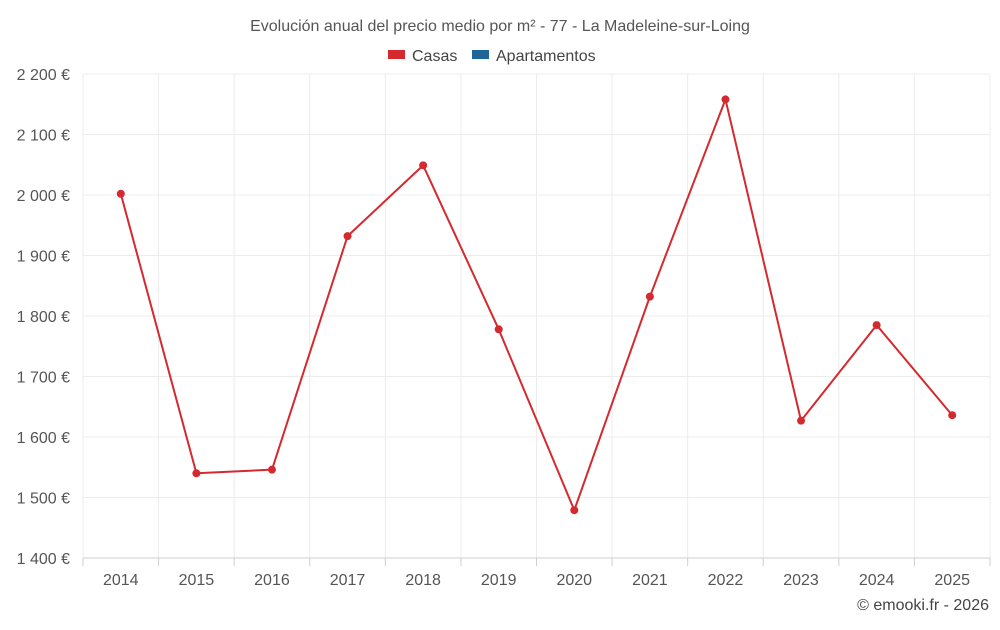 The height and width of the screenshot is (630, 1000). Describe the element at coordinates (423, 165) in the screenshot. I see `data-point-casas-2018` at that location.